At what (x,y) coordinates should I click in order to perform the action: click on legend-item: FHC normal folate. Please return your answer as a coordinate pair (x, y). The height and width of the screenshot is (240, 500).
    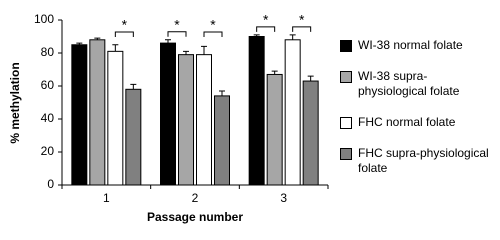
    Looking at the image, I should click on (417, 122).